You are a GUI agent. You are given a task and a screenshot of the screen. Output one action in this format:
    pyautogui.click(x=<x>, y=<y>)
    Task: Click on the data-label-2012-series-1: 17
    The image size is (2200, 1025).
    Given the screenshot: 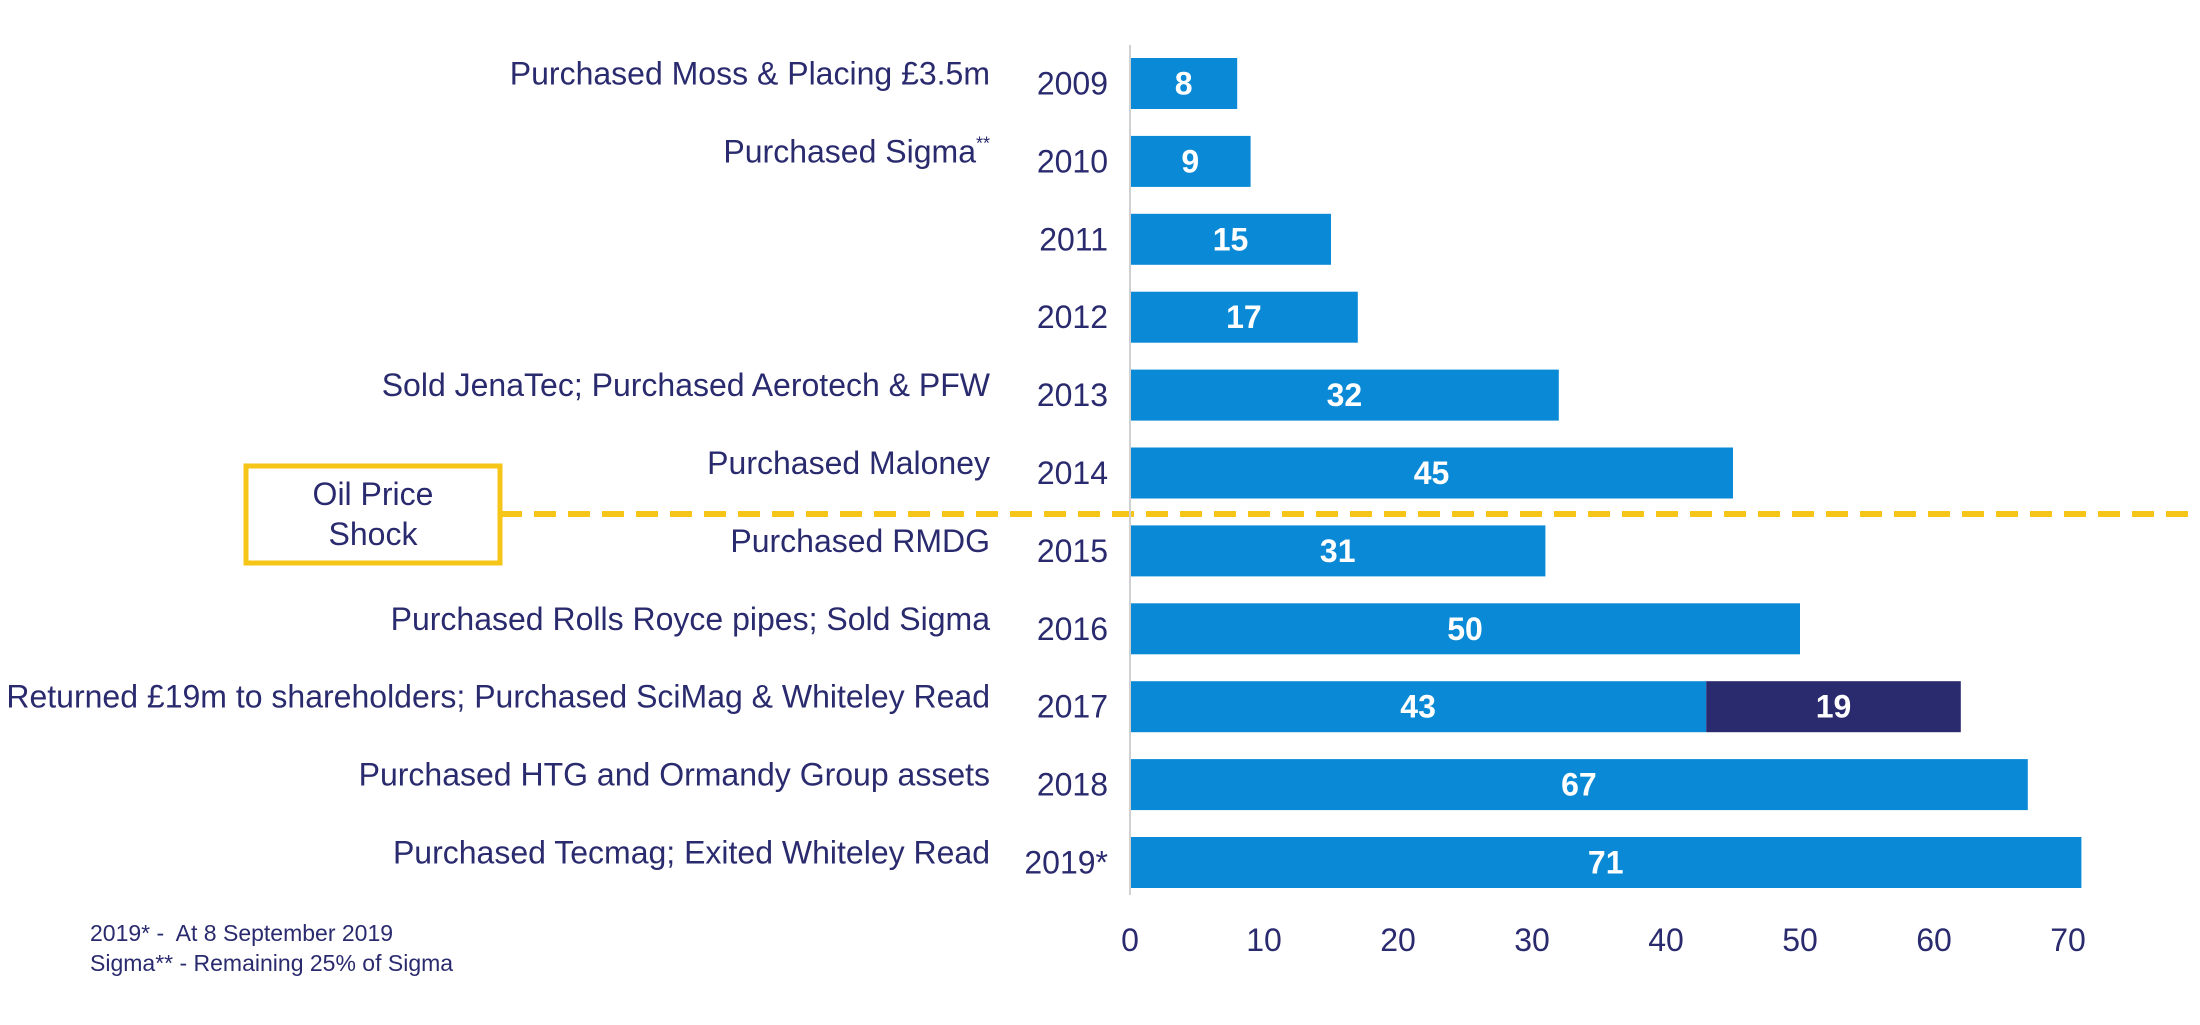 What is the action you would take?
    pyautogui.click(x=1244, y=317)
    